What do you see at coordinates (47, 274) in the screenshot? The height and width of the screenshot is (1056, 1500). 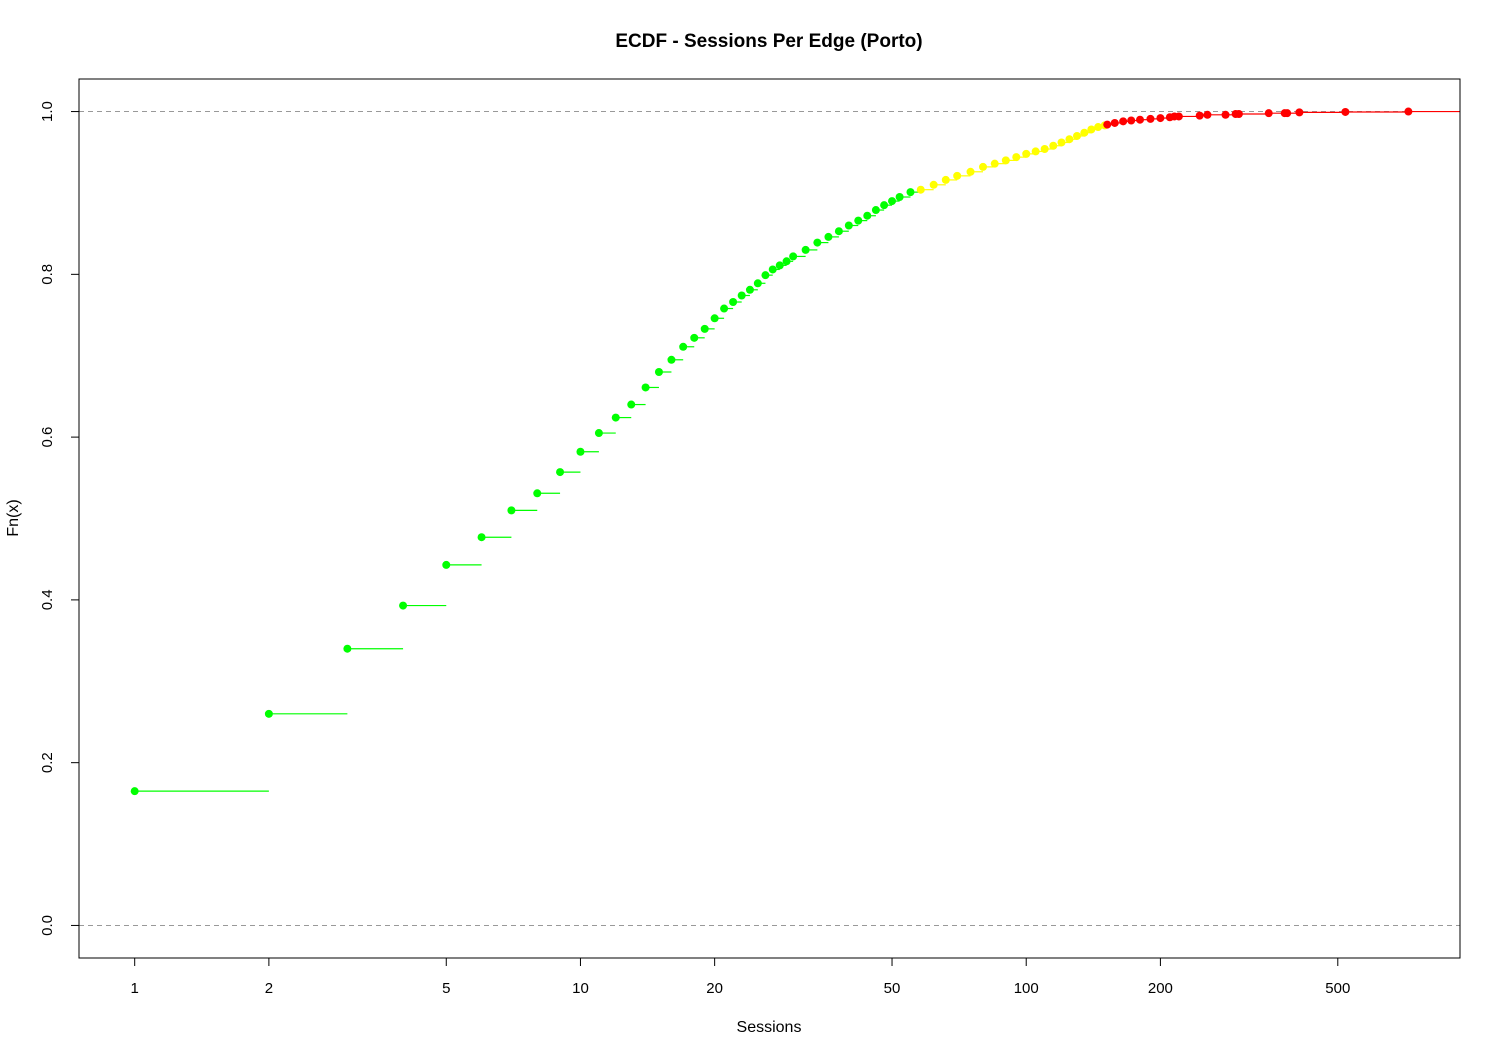 I see `y-tick-label: 0.8` at bounding box center [47, 274].